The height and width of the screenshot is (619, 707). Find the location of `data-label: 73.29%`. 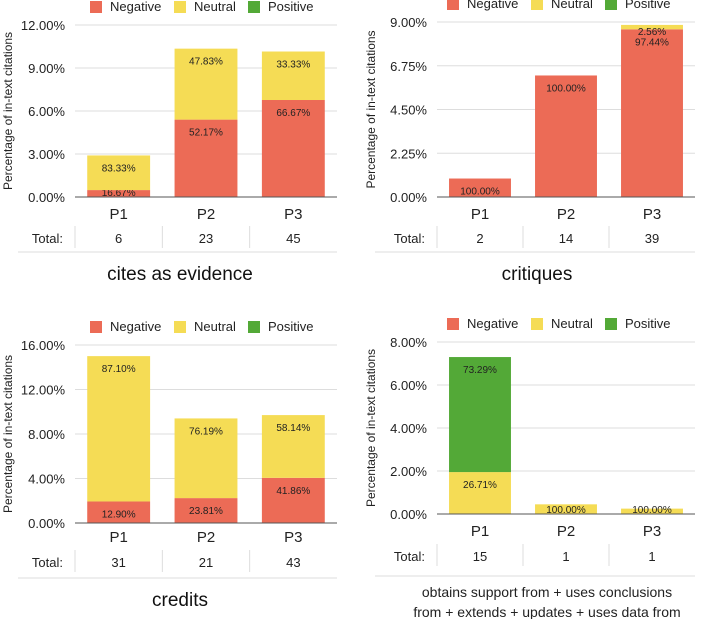

data-label: 73.29% is located at coordinates (480, 370).